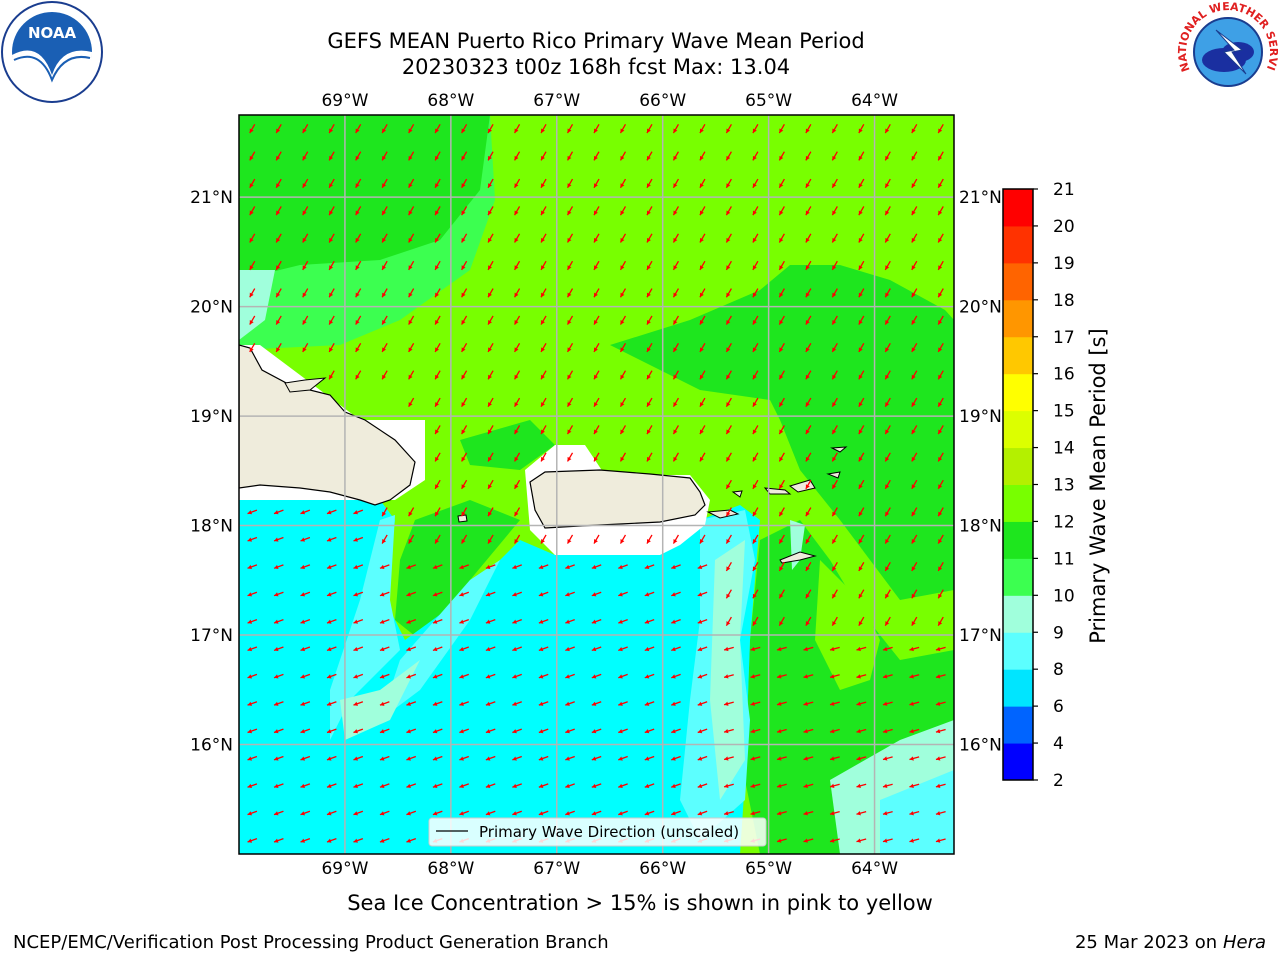 The image size is (1280, 960). I want to click on colorbar-tick-labels: 2 4 6 8 9 10 11 12 13 14 15 16 17 18 19 20 21, so click(1054, 485).